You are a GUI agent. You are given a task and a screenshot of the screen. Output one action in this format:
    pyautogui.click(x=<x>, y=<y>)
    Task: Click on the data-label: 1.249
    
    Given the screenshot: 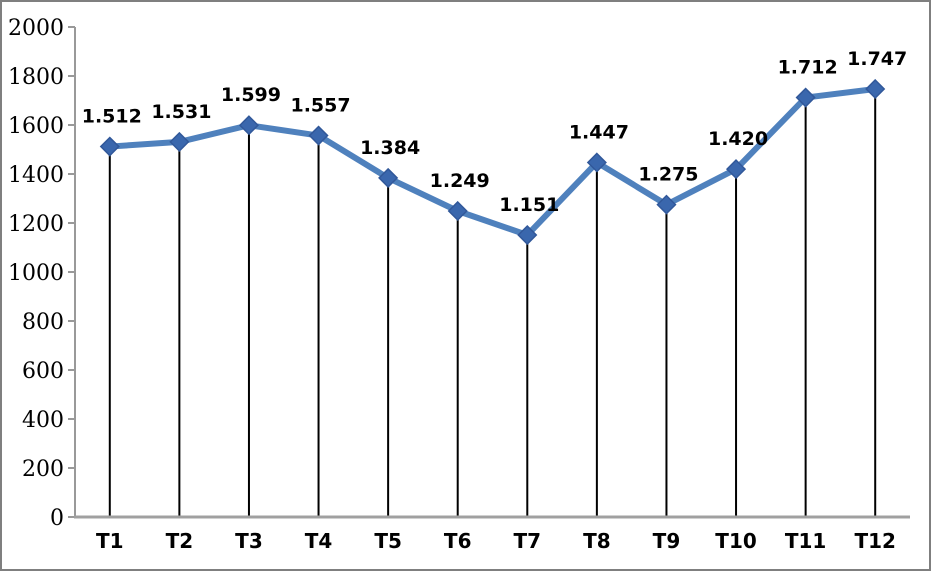 What is the action you would take?
    pyautogui.click(x=460, y=181)
    